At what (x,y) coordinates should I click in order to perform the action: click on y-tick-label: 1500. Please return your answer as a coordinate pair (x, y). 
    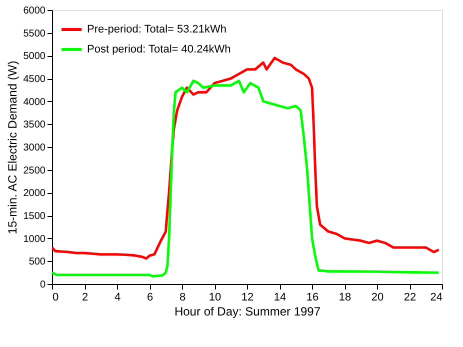
    Looking at the image, I should click on (34, 216).